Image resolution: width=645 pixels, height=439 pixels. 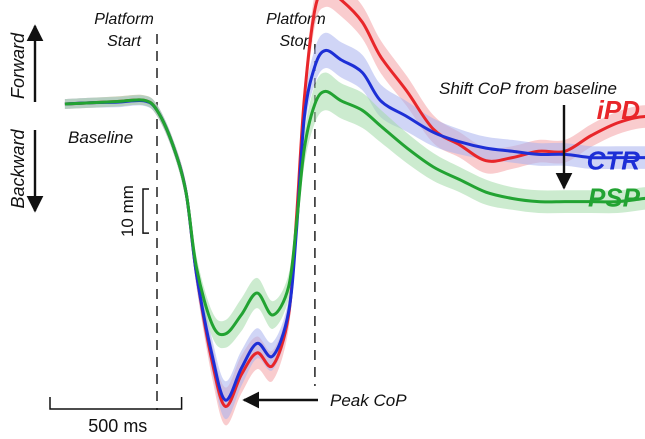 What do you see at coordinates (18, 65) in the screenshot?
I see `forward-label: Forward` at bounding box center [18, 65].